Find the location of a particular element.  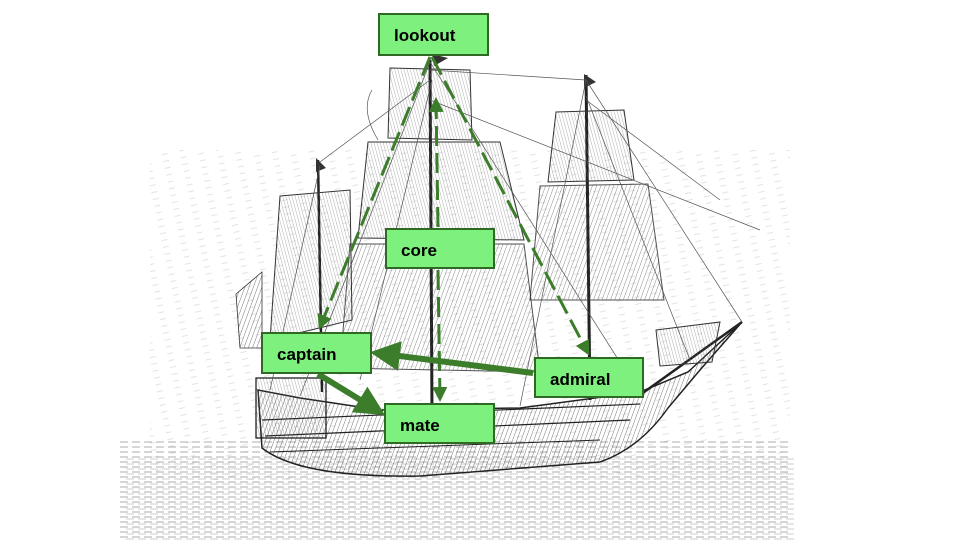

edge-admiral-to-captain is located at coordinates (452, 358).